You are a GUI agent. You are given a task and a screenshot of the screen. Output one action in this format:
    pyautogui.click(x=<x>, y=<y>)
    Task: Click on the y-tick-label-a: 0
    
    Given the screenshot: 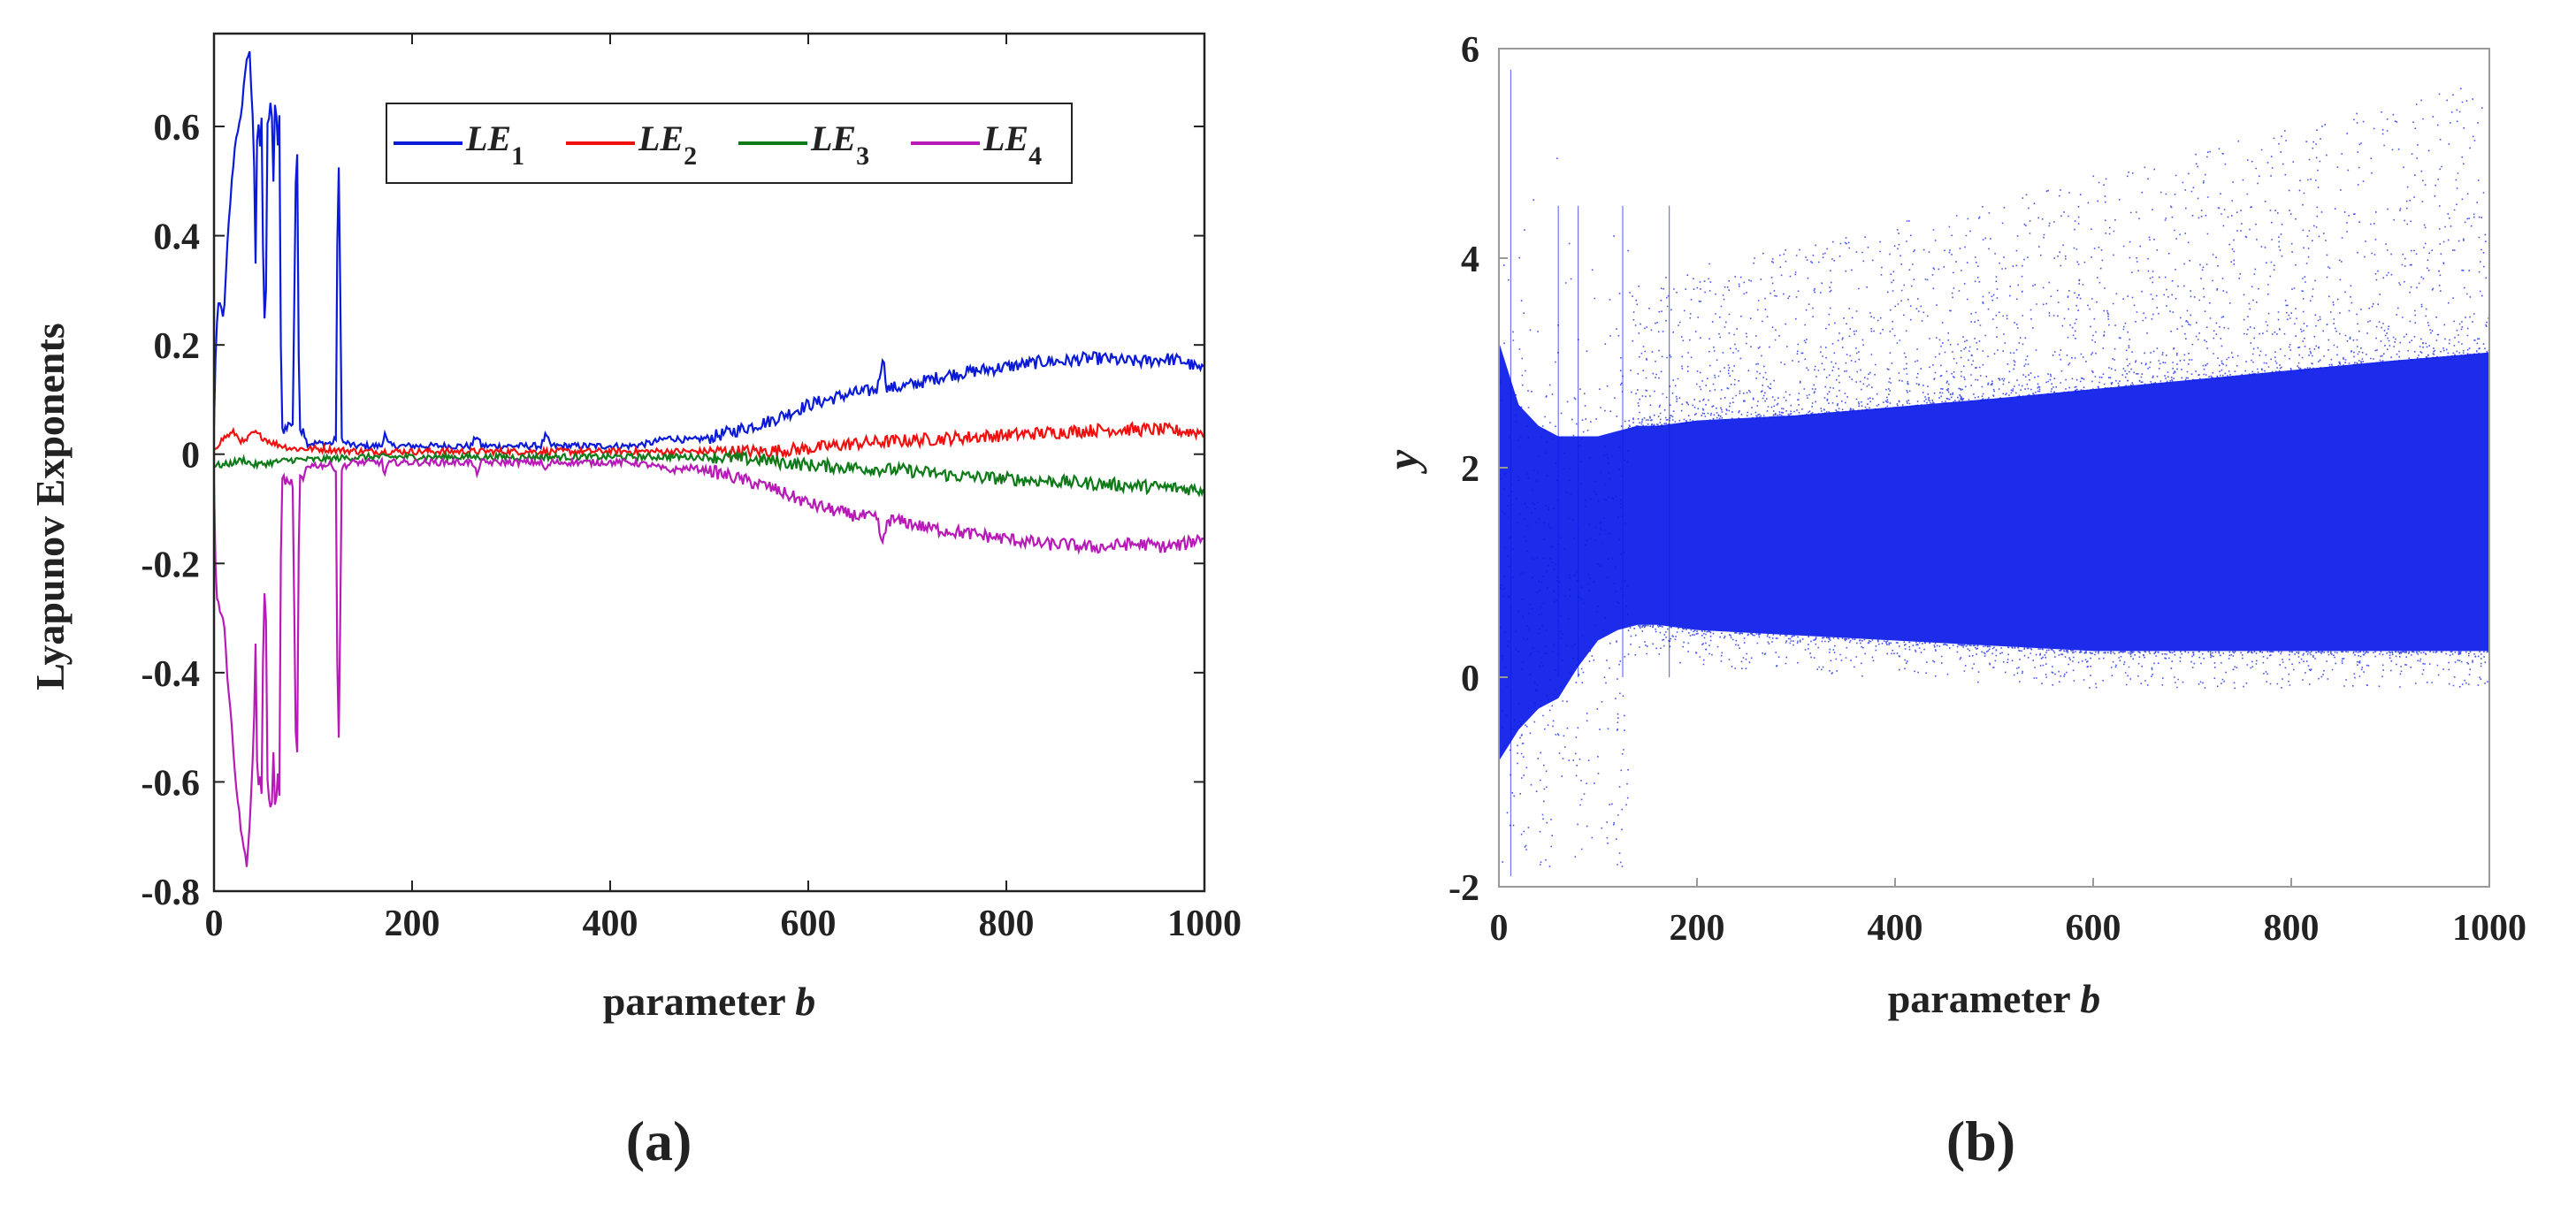 What is the action you would take?
    pyautogui.click(x=191, y=456)
    